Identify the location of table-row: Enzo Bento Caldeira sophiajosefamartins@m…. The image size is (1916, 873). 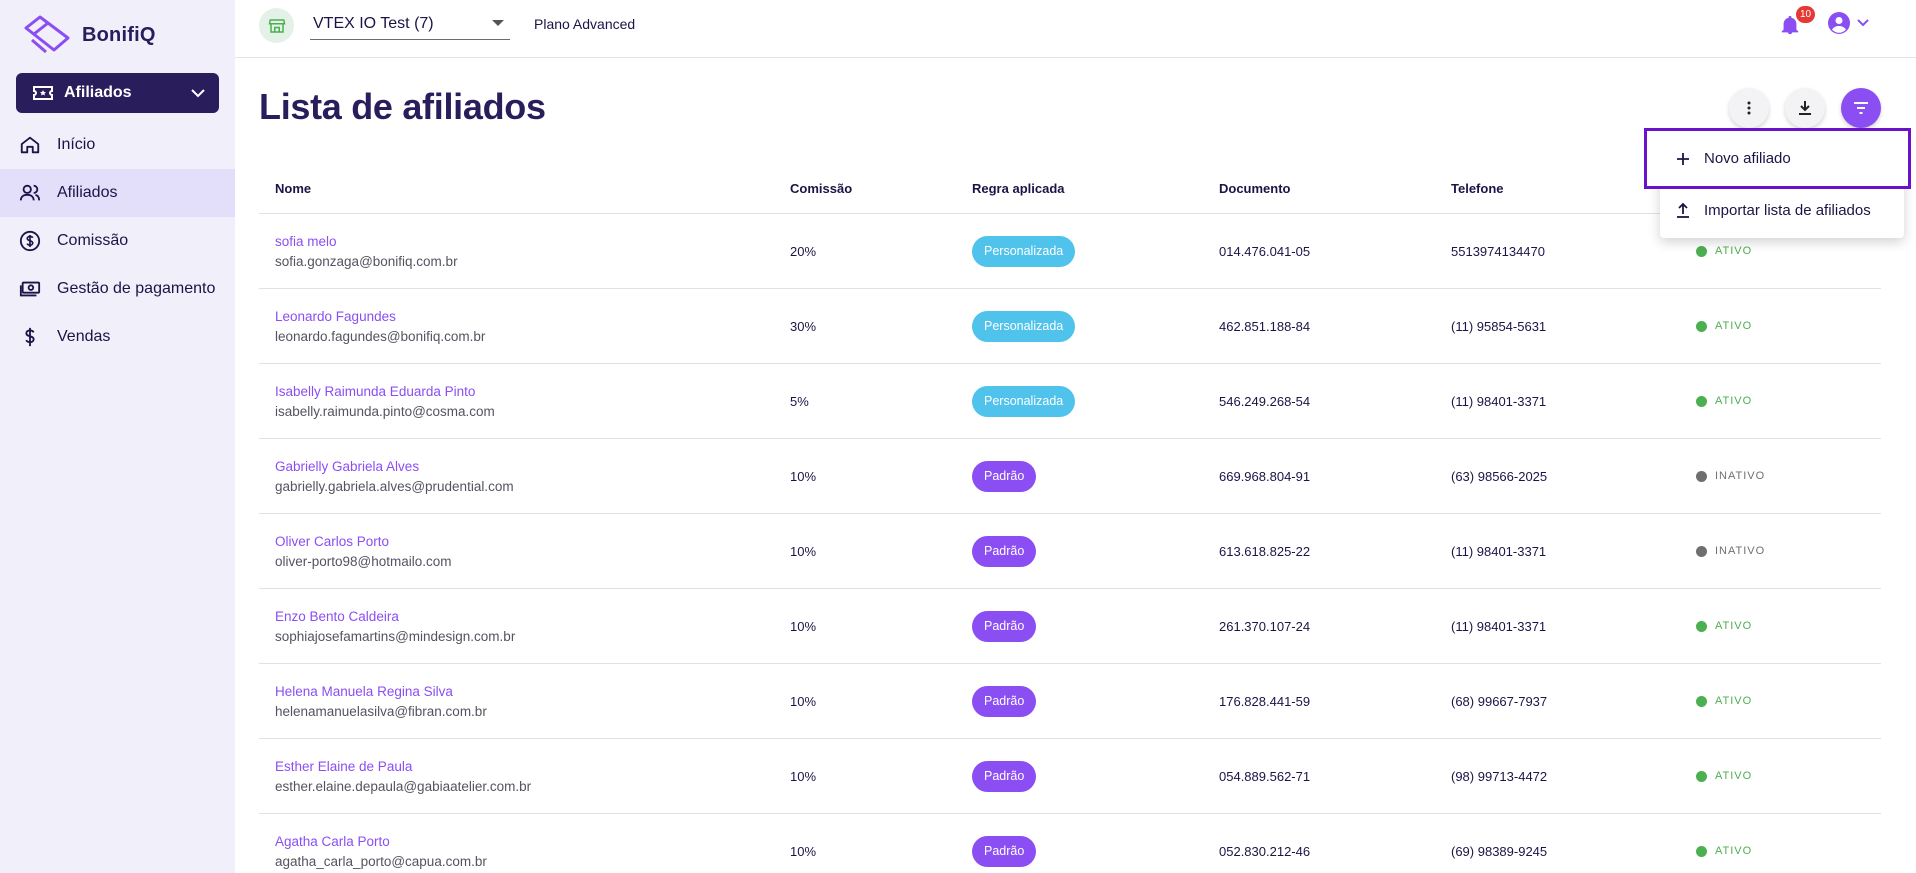
(1070, 626).